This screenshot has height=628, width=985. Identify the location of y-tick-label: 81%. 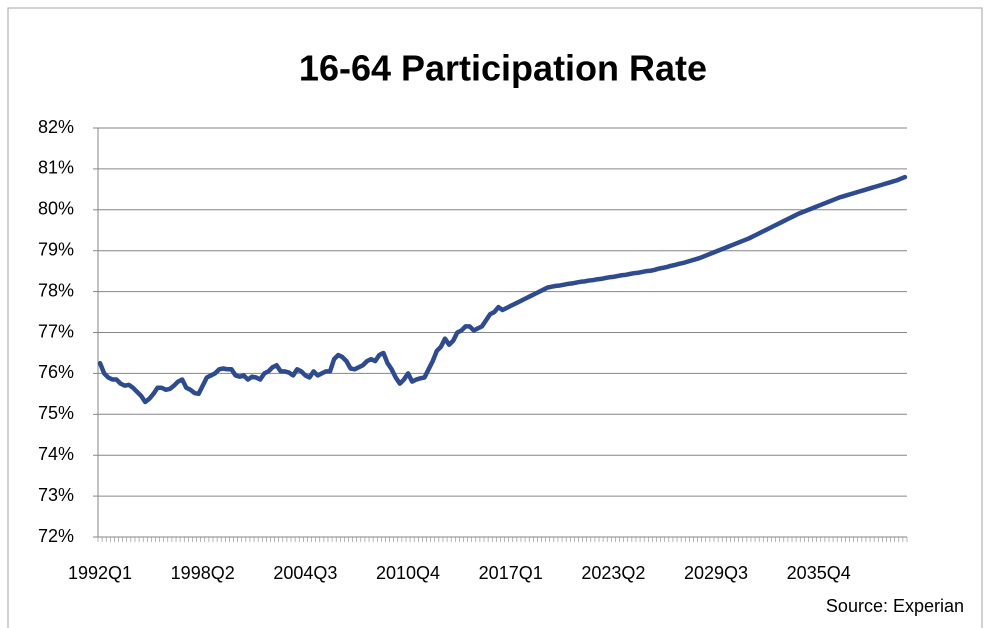
(56, 168).